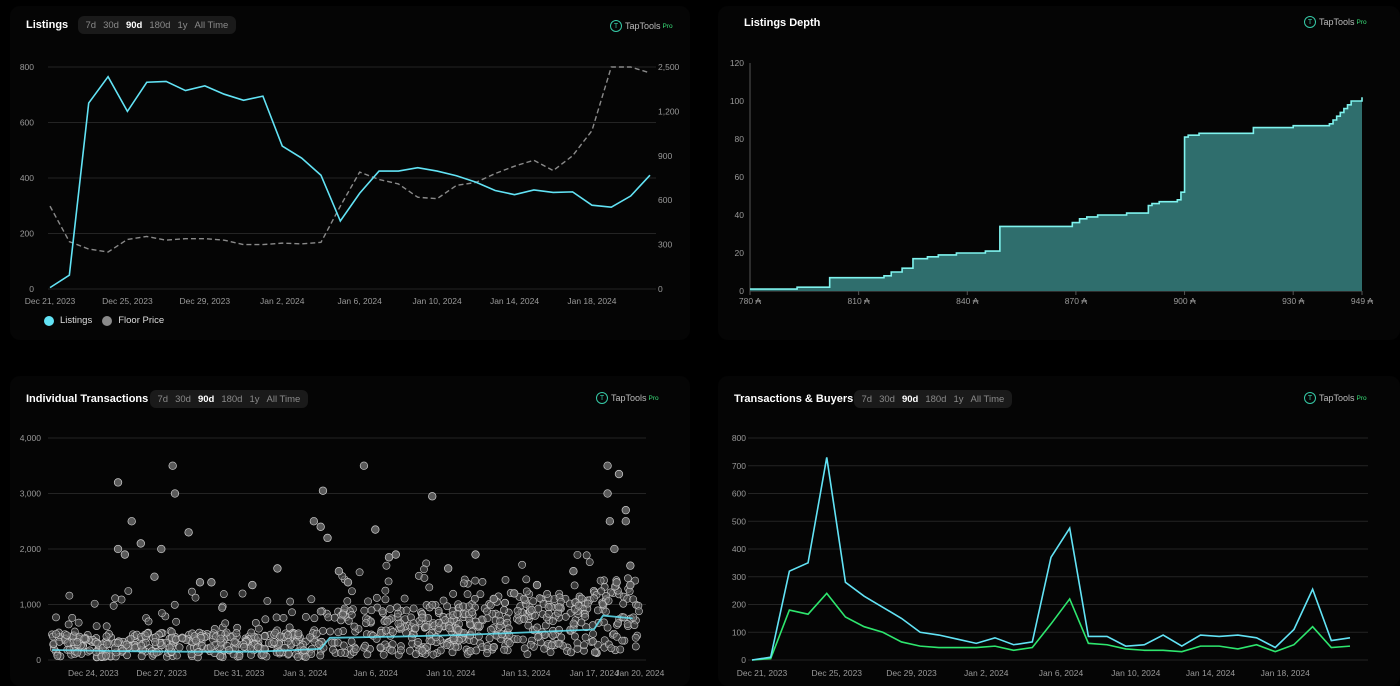 Image resolution: width=1400 pixels, height=686 pixels. What do you see at coordinates (737, 63) in the screenshot?
I see `y-tick-label: 120` at bounding box center [737, 63].